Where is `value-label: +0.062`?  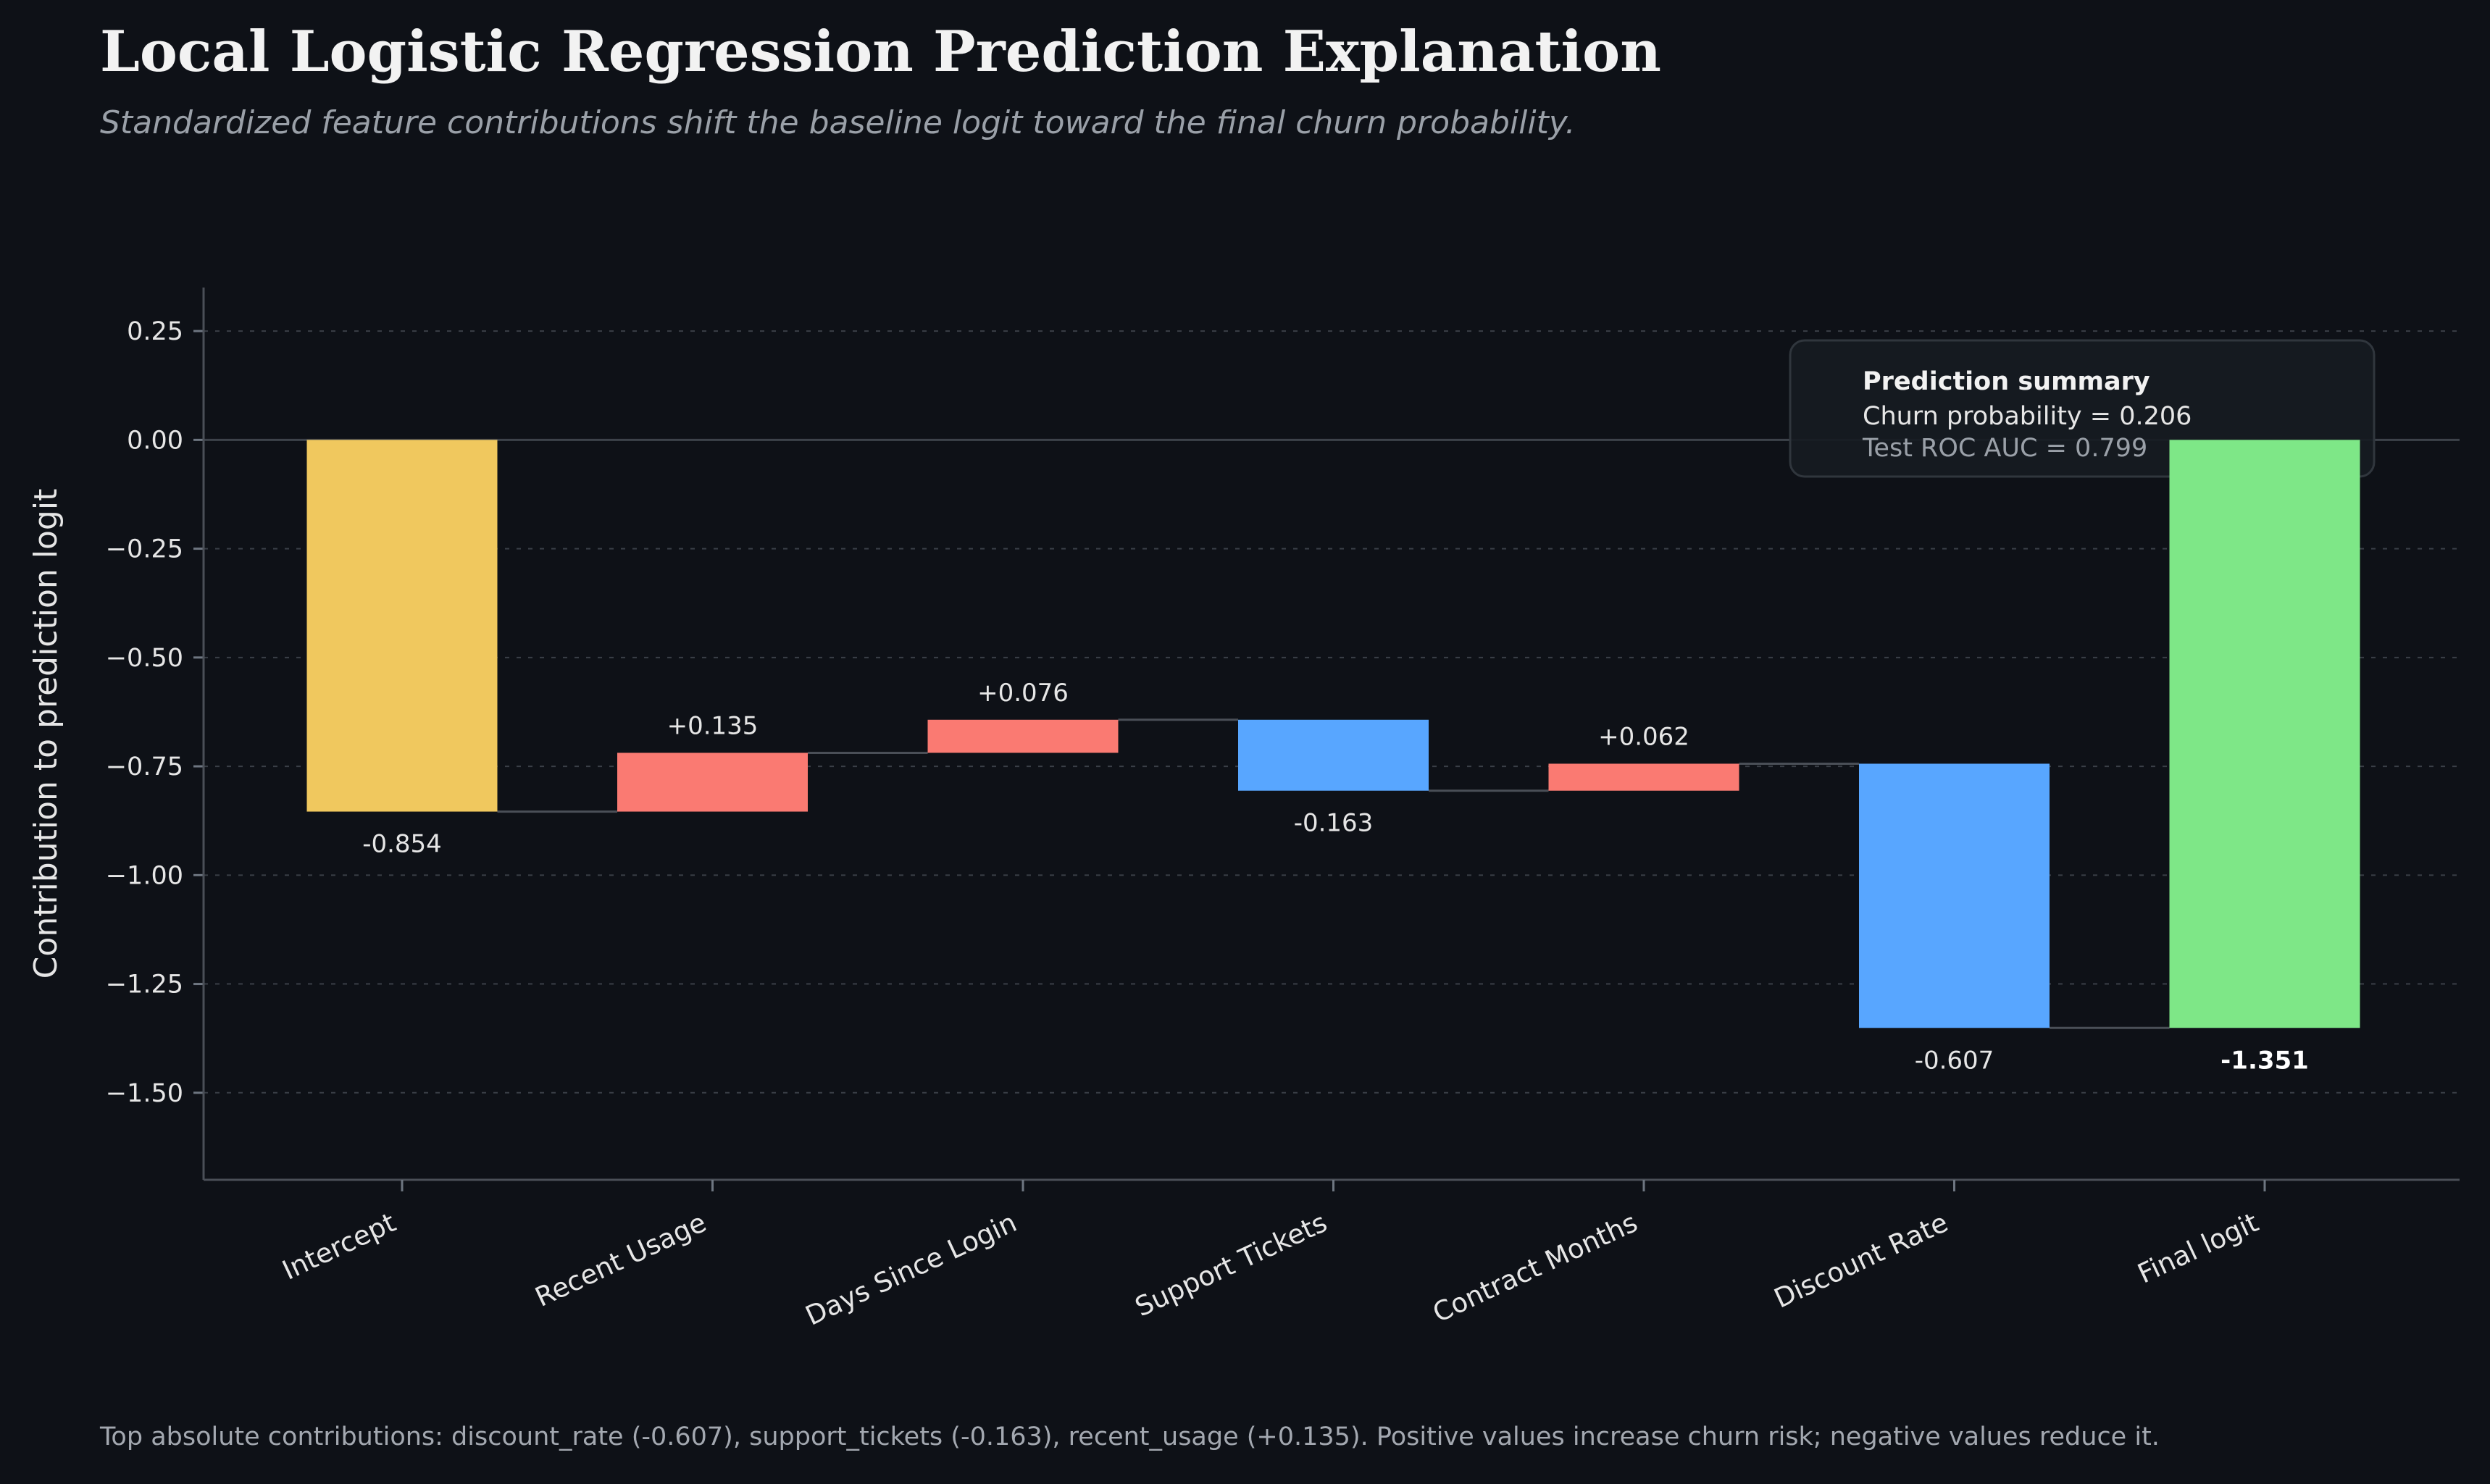
value-label: +0.062 is located at coordinates (1643, 736).